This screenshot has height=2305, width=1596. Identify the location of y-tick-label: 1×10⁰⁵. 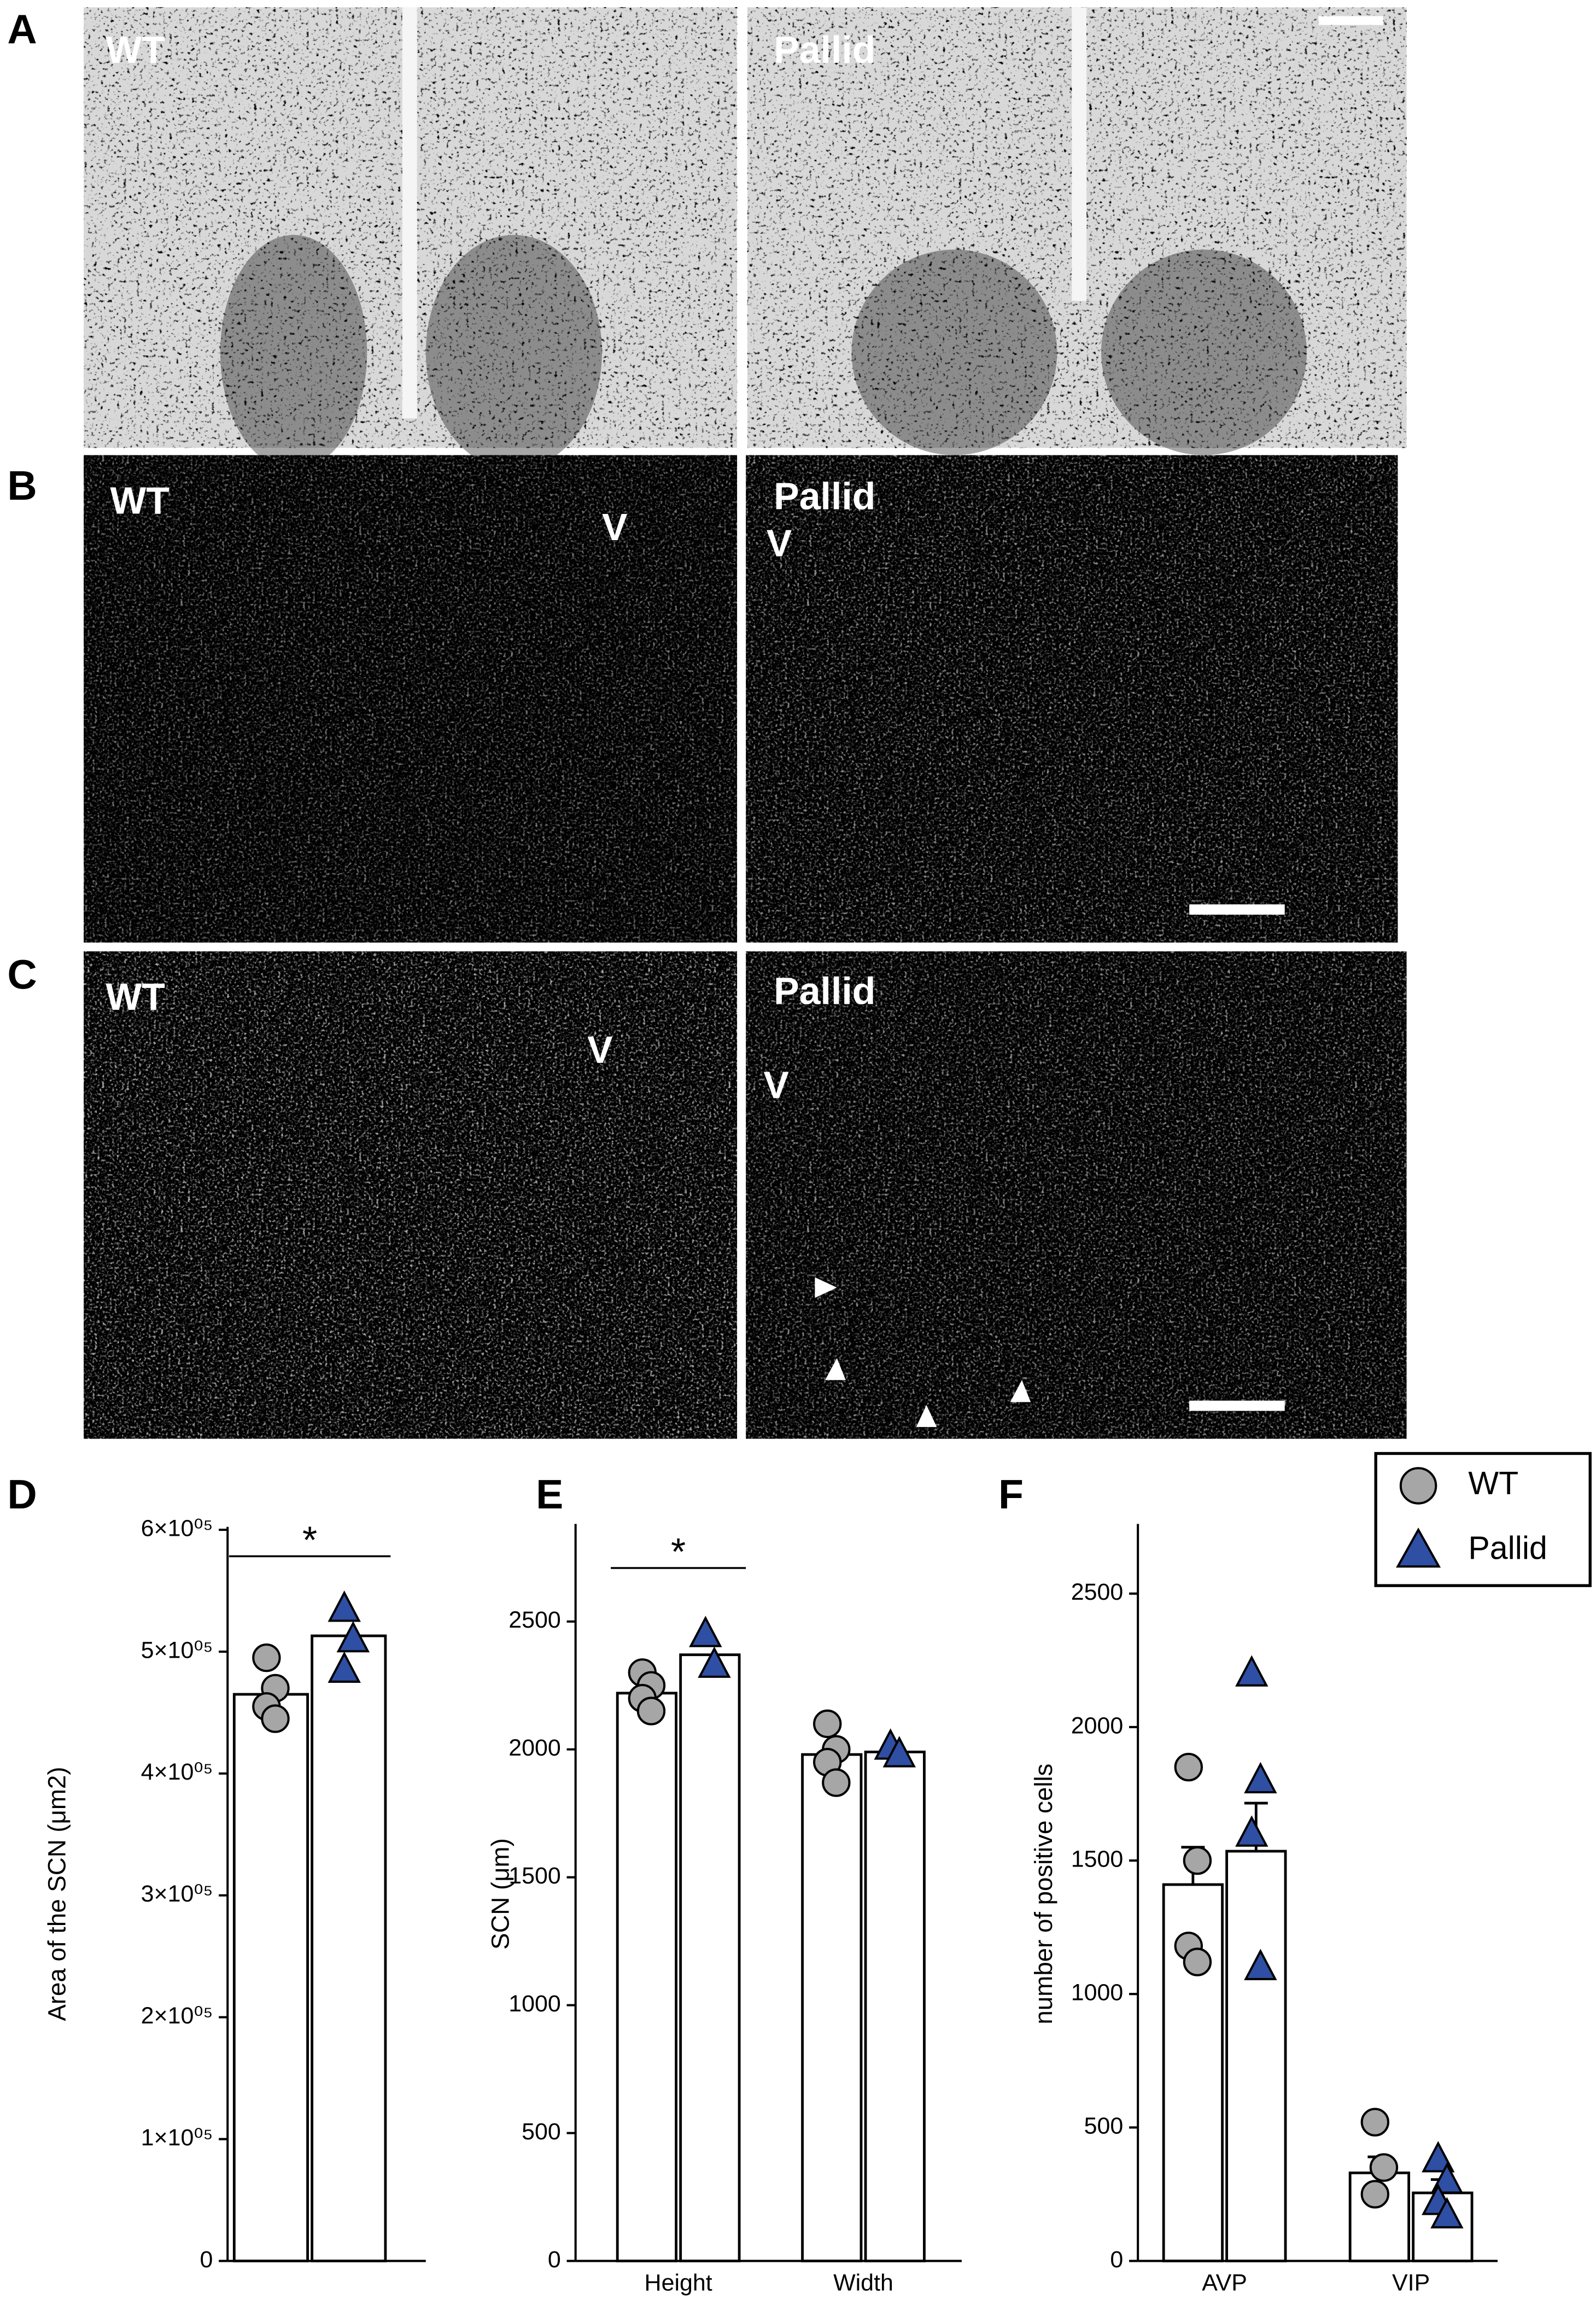
(177, 2138).